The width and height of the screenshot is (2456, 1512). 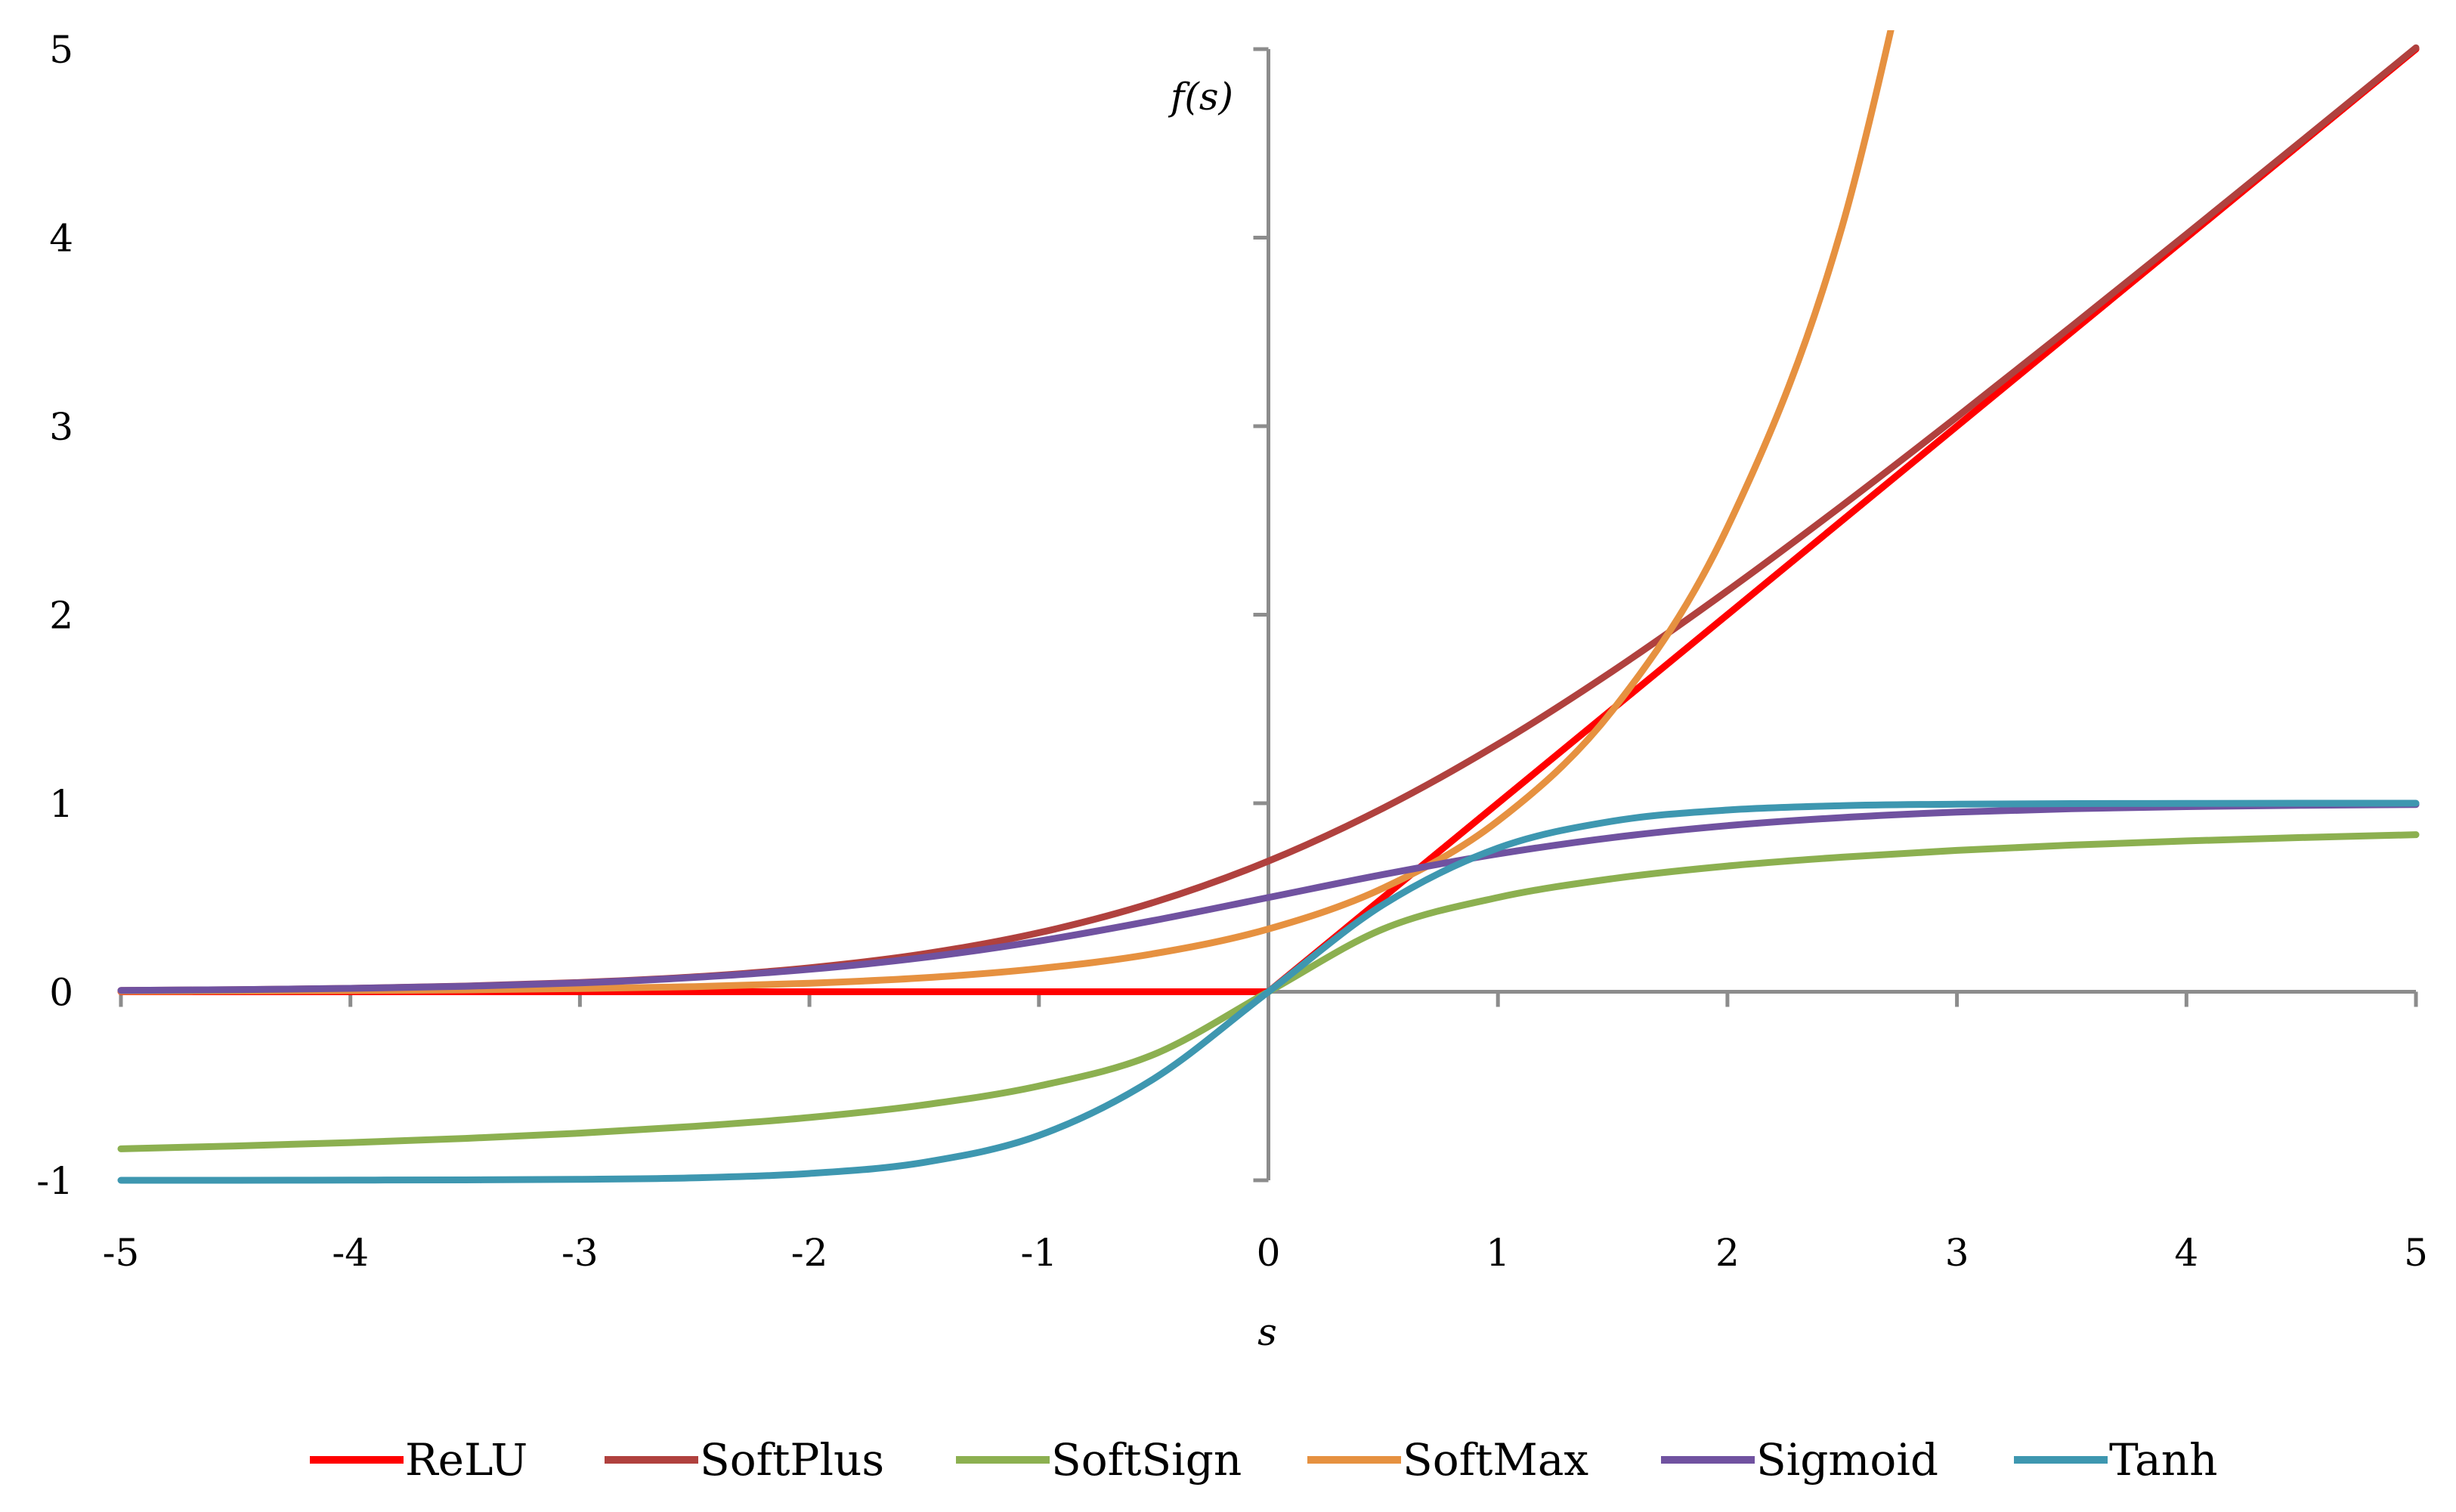 I want to click on legend-label-softsign: SoftSign, so click(x=1146, y=1460).